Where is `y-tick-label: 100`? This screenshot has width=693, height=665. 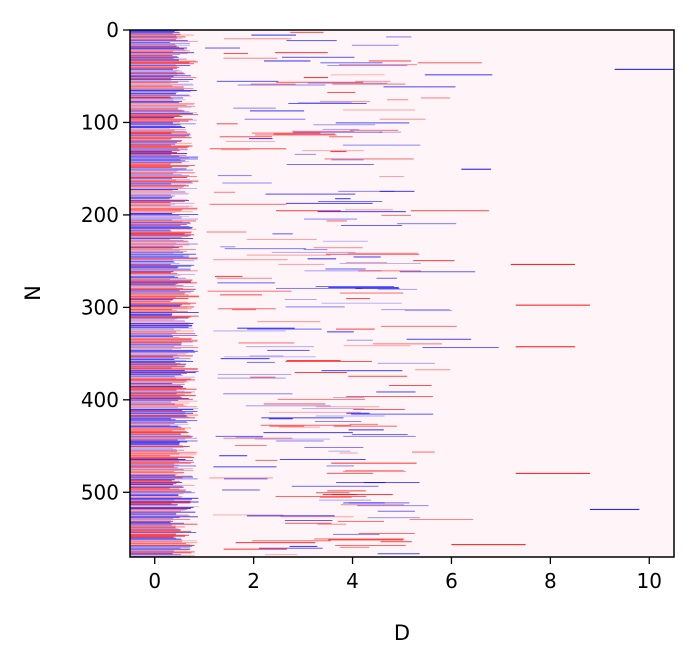
y-tick-label: 100 is located at coordinates (100, 122).